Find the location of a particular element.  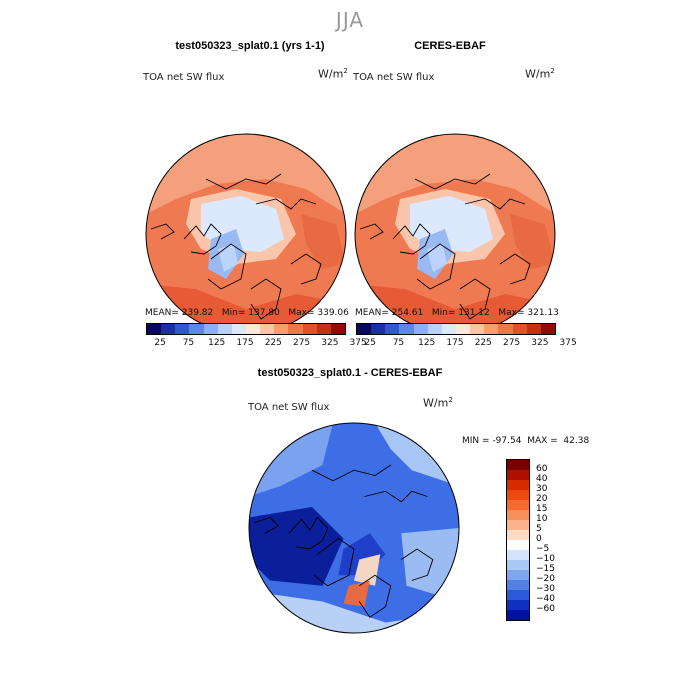

map-boundary is located at coordinates (354, 528).